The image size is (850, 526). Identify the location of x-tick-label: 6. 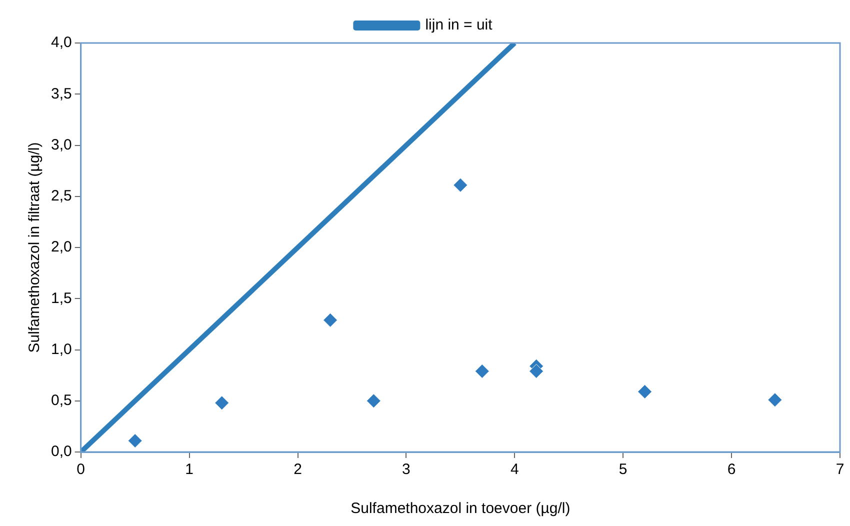
(731, 469).